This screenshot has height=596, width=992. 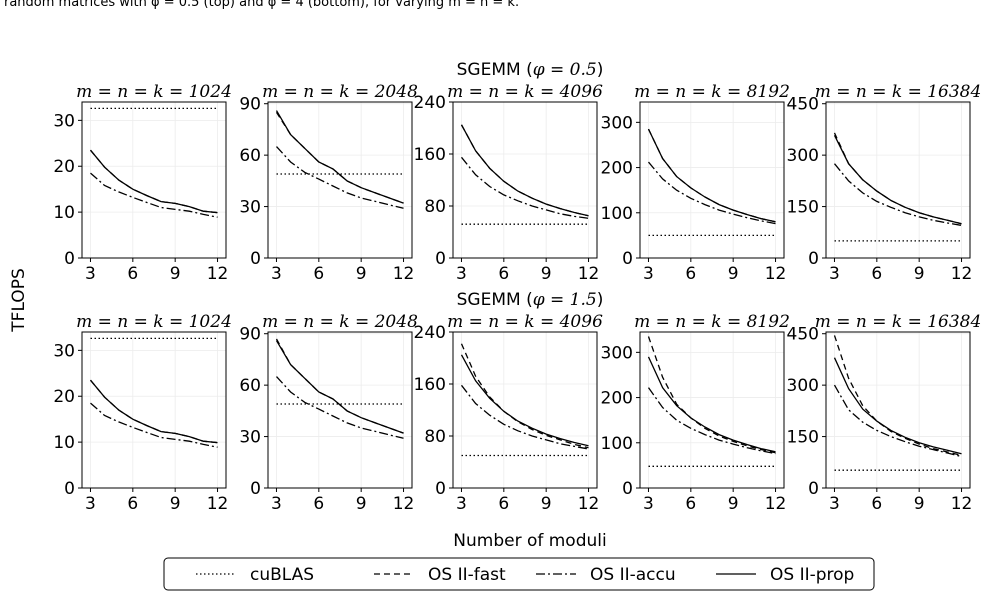 What do you see at coordinates (250, 335) in the screenshot?
I see `y-tick-label: 90` at bounding box center [250, 335].